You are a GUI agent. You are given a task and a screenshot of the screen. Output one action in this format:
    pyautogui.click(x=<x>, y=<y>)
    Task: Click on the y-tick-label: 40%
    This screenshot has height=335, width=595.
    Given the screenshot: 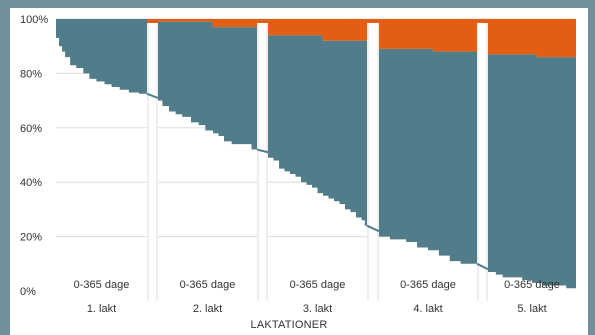 What is the action you would take?
    pyautogui.click(x=31, y=183)
    